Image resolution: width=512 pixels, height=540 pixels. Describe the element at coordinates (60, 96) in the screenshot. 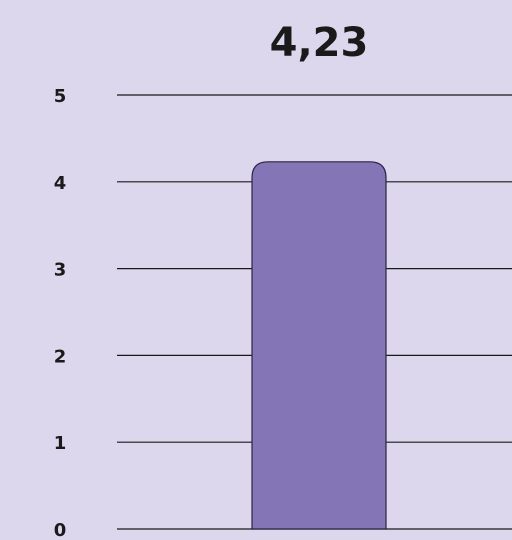

I see `y-tick-label: 5` at that location.